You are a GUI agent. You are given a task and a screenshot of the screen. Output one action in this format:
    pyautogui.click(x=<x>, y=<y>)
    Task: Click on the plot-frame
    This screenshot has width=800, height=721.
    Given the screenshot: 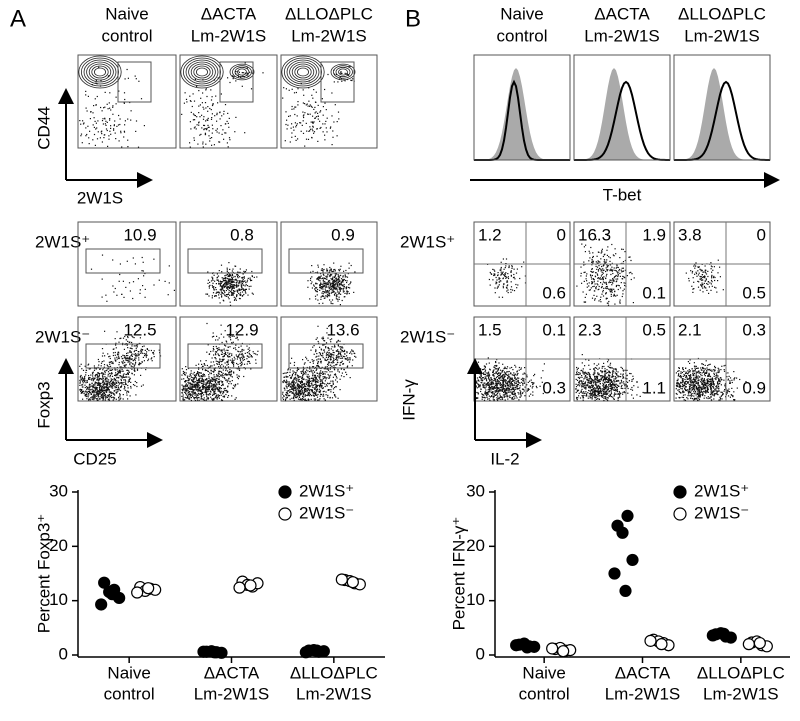 What is the action you would take?
    pyautogui.click(x=329, y=359)
    